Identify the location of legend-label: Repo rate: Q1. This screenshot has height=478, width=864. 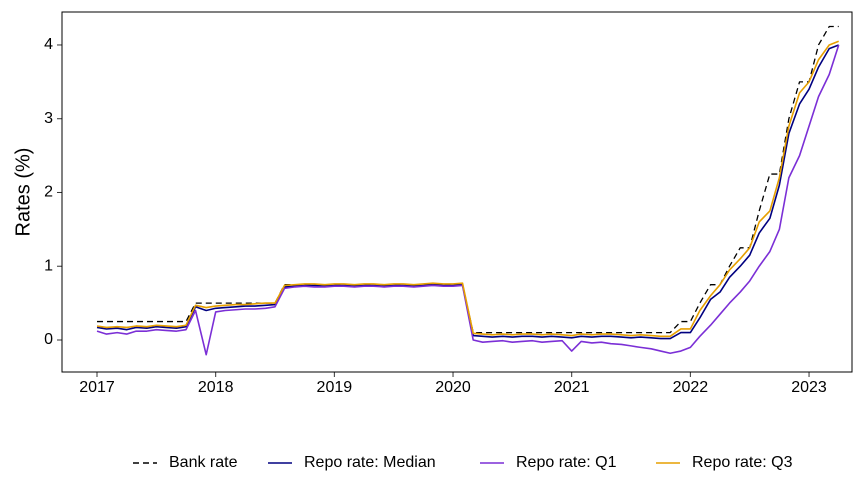
(566, 462).